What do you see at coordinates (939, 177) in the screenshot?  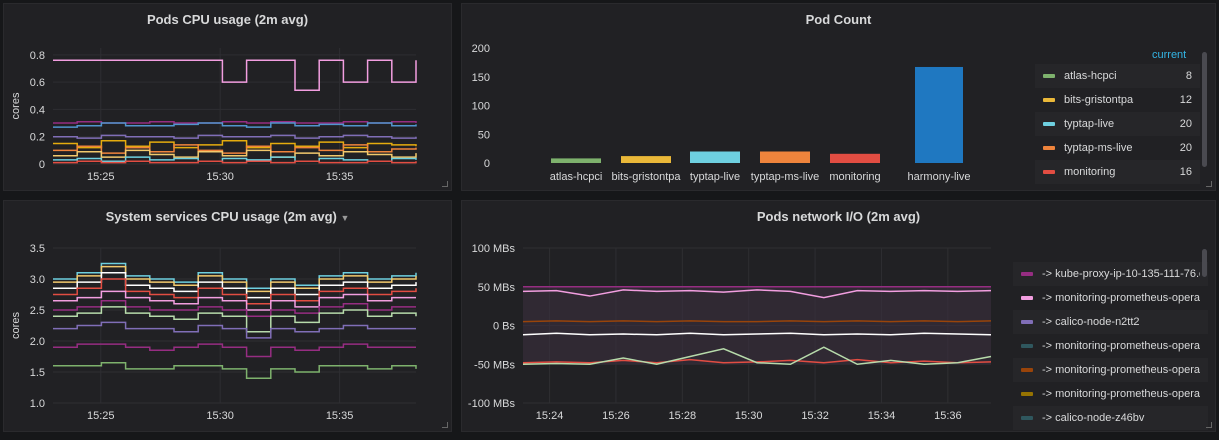 I see `x-tick-label: harmony-live` at bounding box center [939, 177].